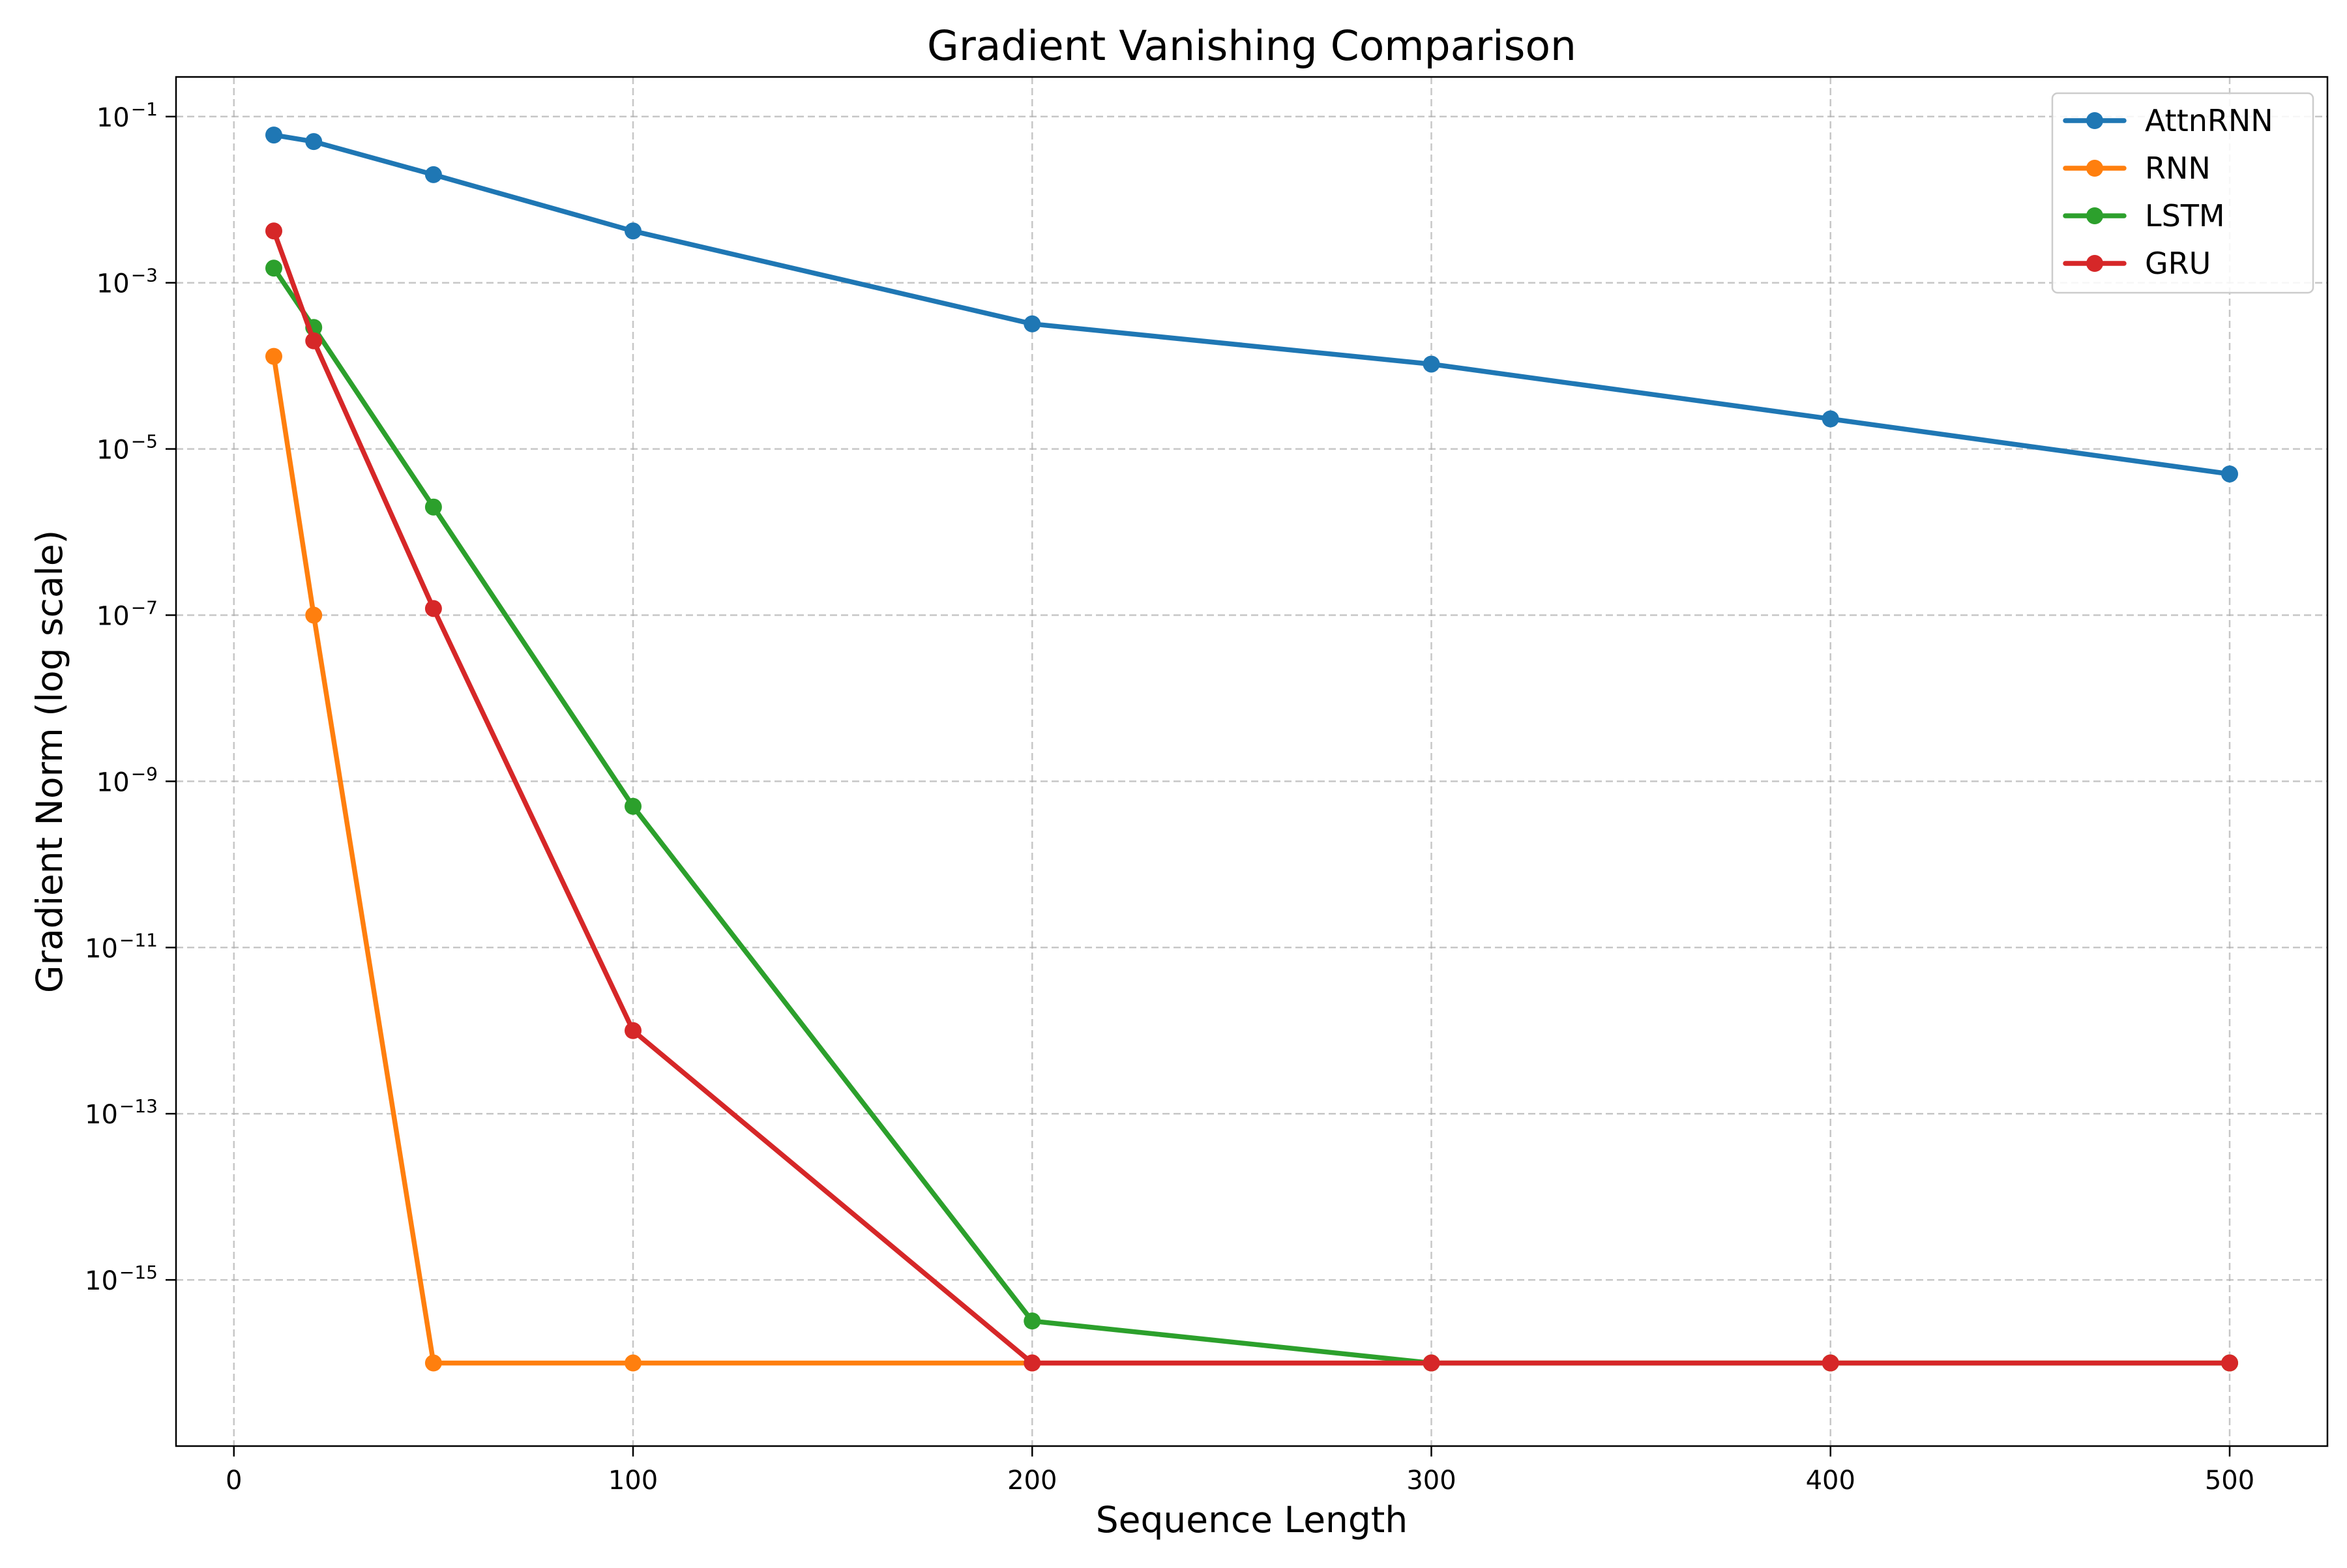  I want to click on legend-item-attnrnn: AttnRNN, so click(2168, 121).